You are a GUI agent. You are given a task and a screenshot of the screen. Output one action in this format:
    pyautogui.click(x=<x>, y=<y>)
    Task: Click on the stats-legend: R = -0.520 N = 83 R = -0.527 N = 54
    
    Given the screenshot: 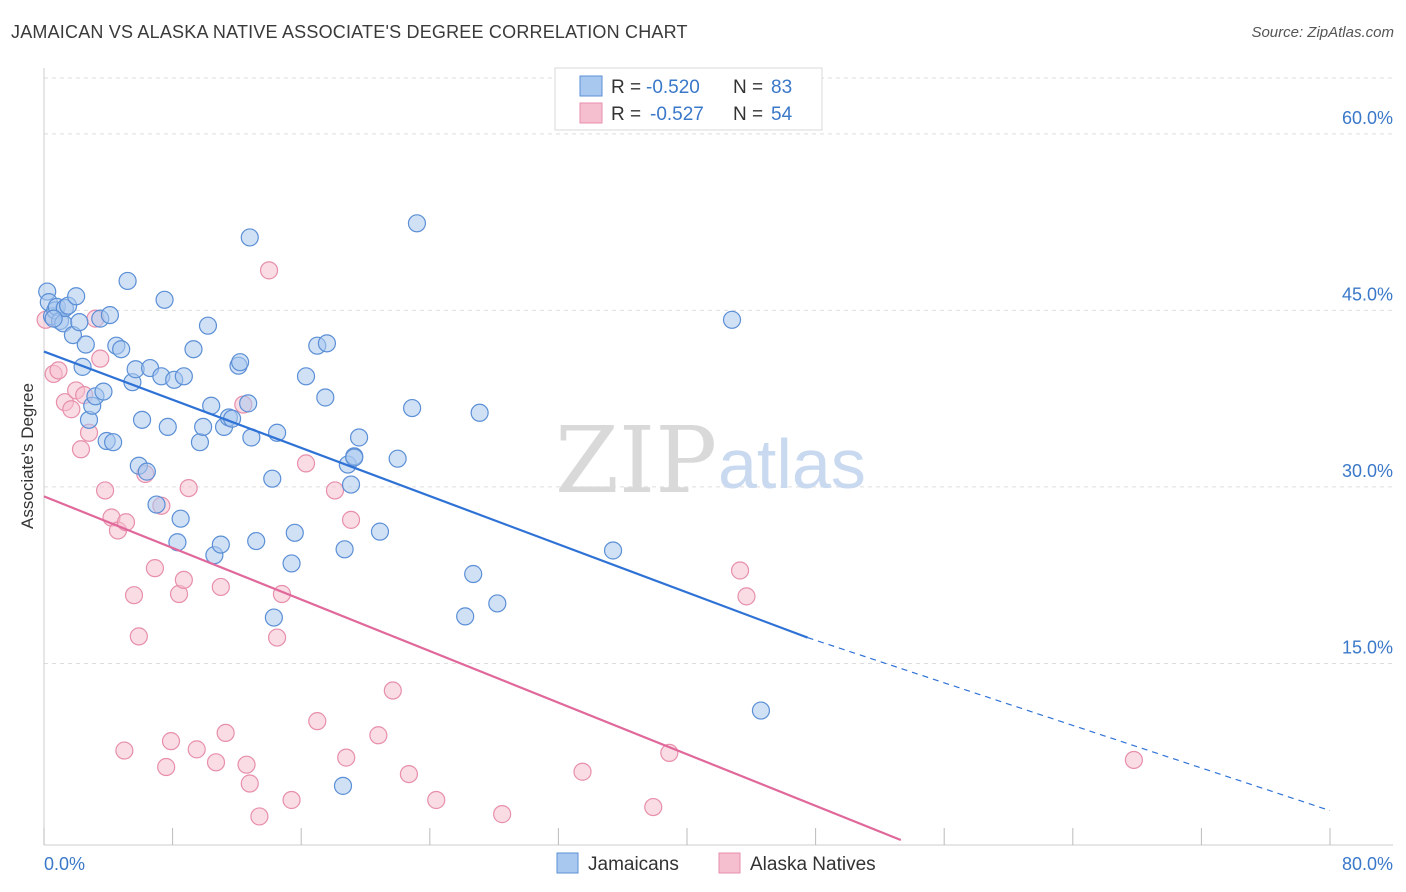 What is the action you would take?
    pyautogui.click(x=688, y=99)
    